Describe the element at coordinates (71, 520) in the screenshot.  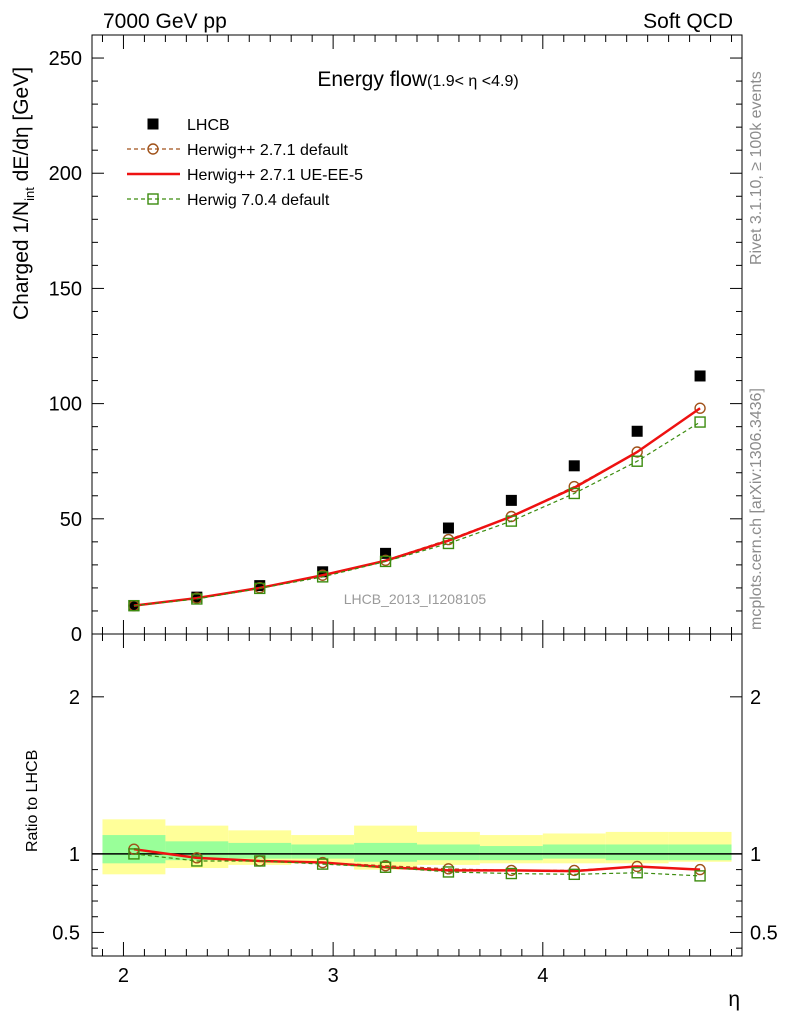
I see `main-y-tick-label: 50` at that location.